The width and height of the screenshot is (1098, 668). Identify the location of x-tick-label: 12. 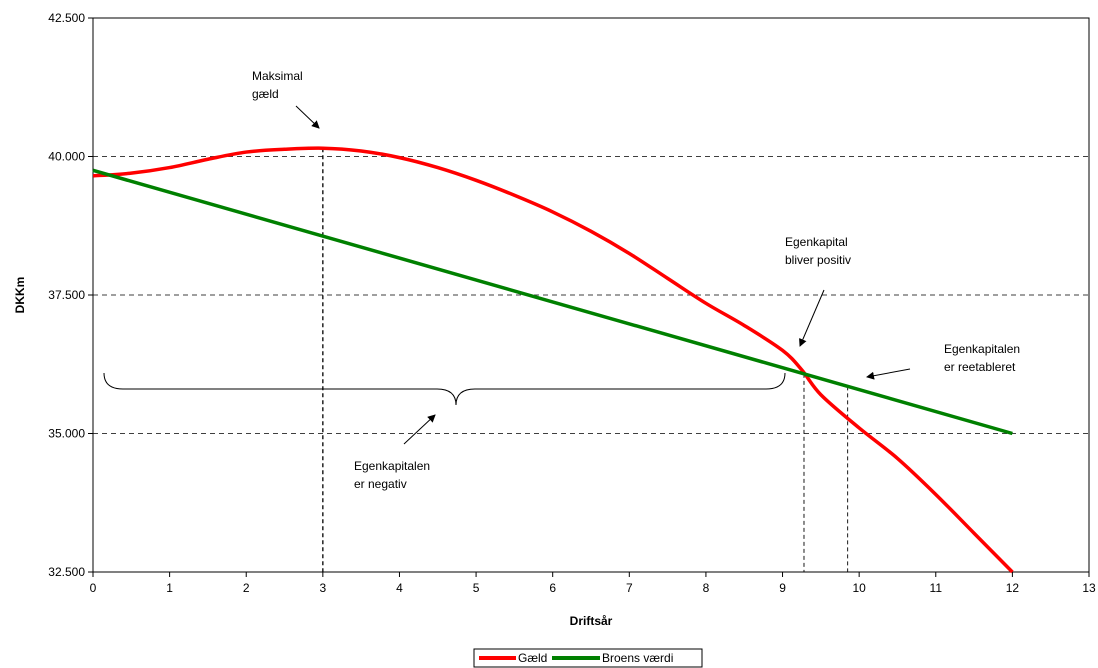
(1013, 588).